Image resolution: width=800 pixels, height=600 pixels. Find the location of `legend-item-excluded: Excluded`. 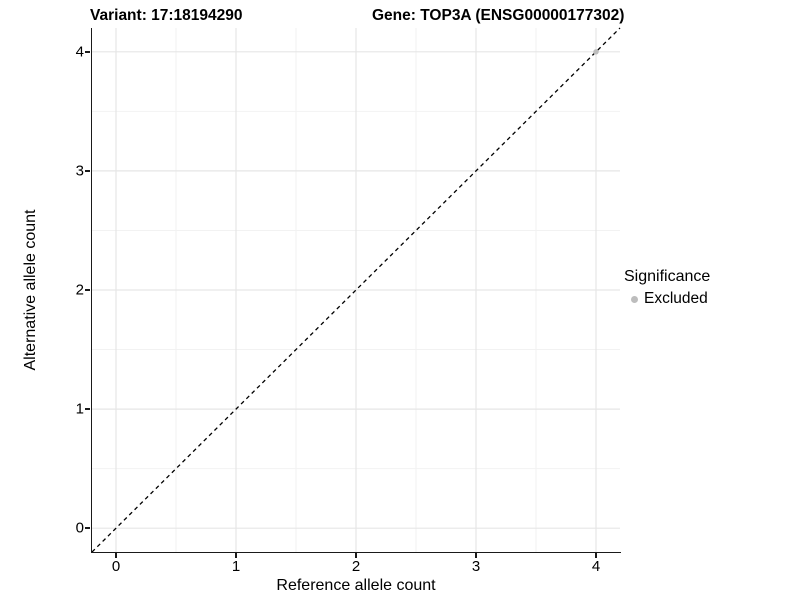

legend-item-excluded: Excluded is located at coordinates (667, 299).